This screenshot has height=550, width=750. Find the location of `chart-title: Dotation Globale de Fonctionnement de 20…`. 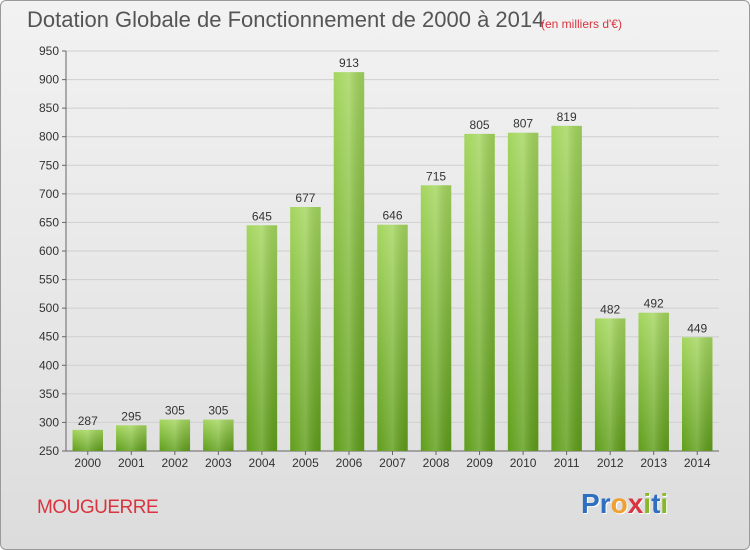

chart-title: Dotation Globale de Fonctionnement de 20… is located at coordinates (286, 19).